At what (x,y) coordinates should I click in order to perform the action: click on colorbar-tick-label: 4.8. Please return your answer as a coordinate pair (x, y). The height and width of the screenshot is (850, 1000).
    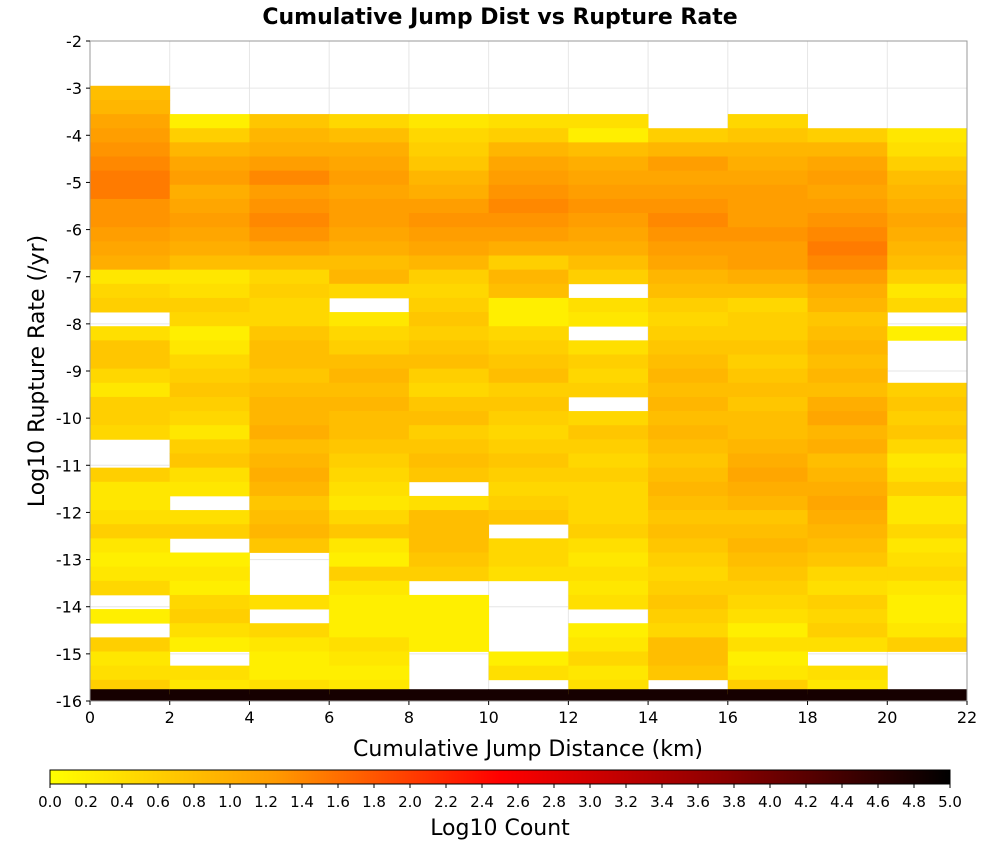
    Looking at the image, I should click on (914, 802).